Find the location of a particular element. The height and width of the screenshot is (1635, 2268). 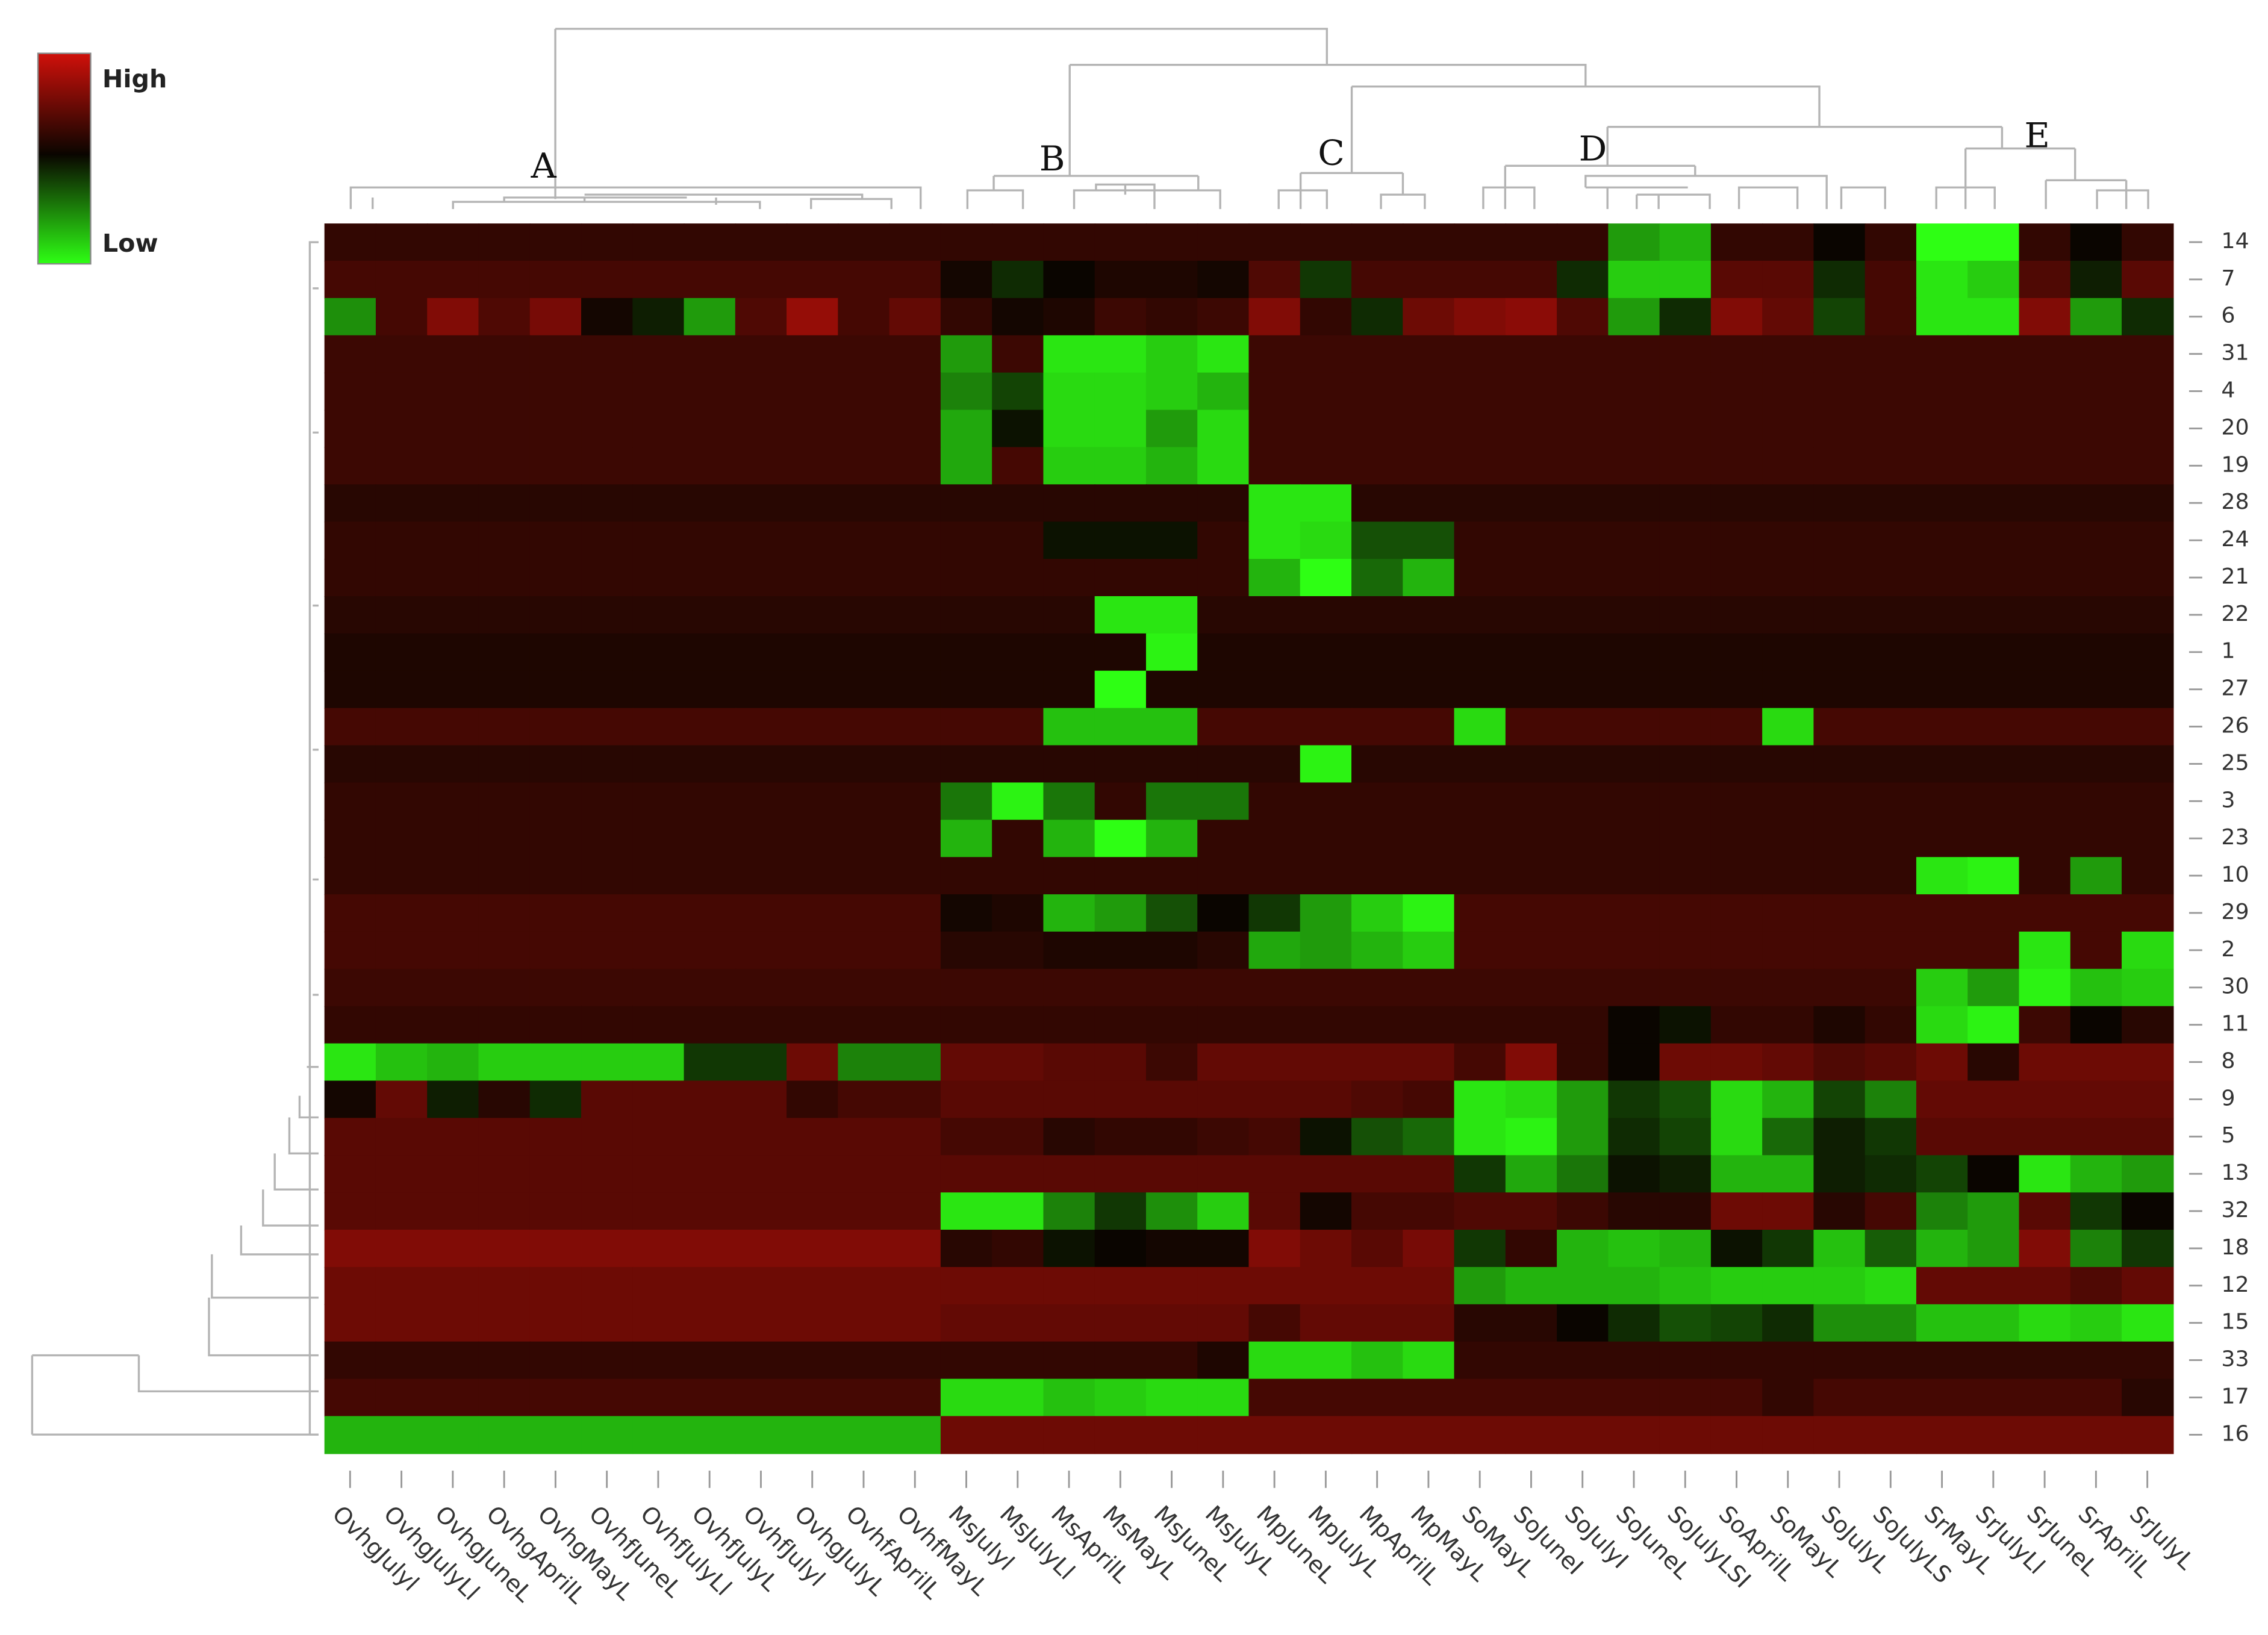

y-tick-label: 6 is located at coordinates (2228, 315).